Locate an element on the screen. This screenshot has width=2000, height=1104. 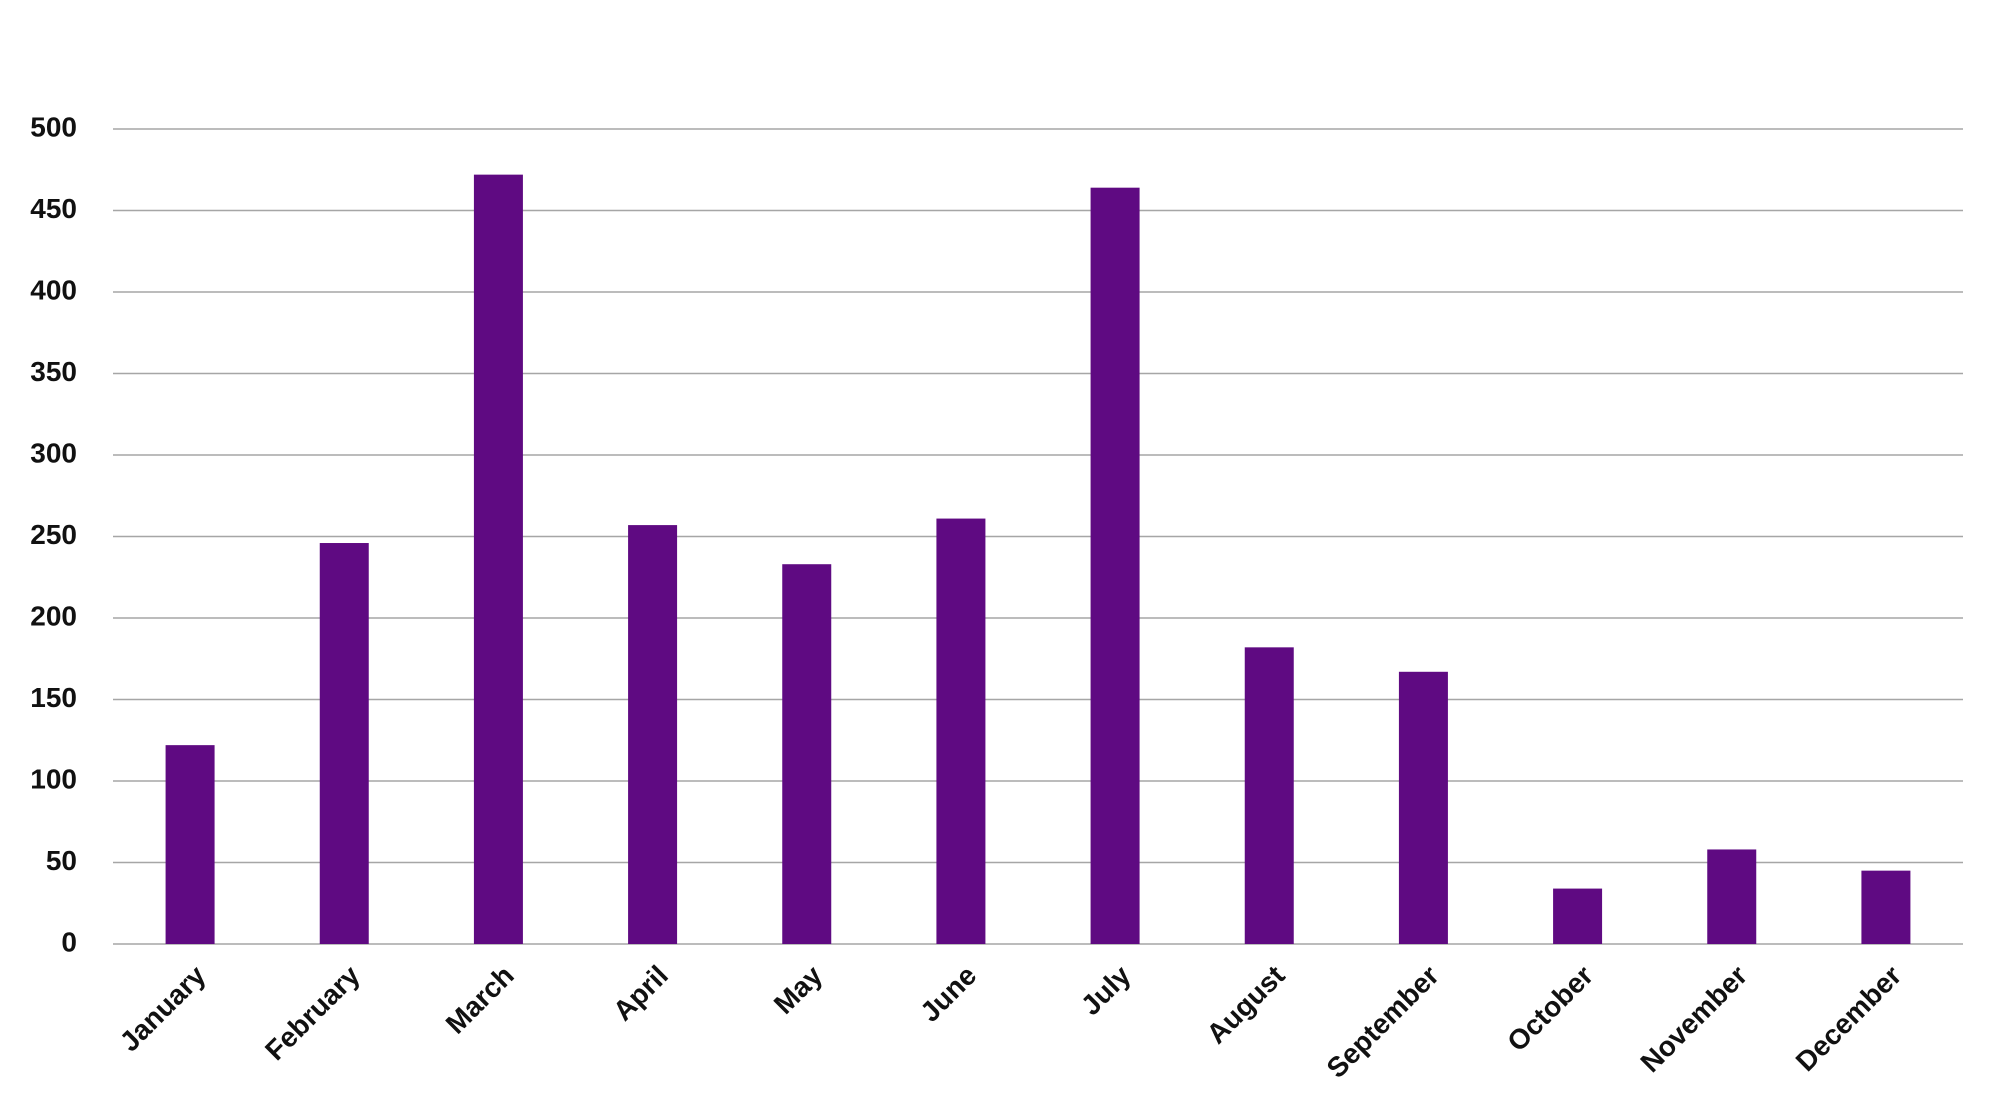
x-tick-label: July is located at coordinates (1106, 990).